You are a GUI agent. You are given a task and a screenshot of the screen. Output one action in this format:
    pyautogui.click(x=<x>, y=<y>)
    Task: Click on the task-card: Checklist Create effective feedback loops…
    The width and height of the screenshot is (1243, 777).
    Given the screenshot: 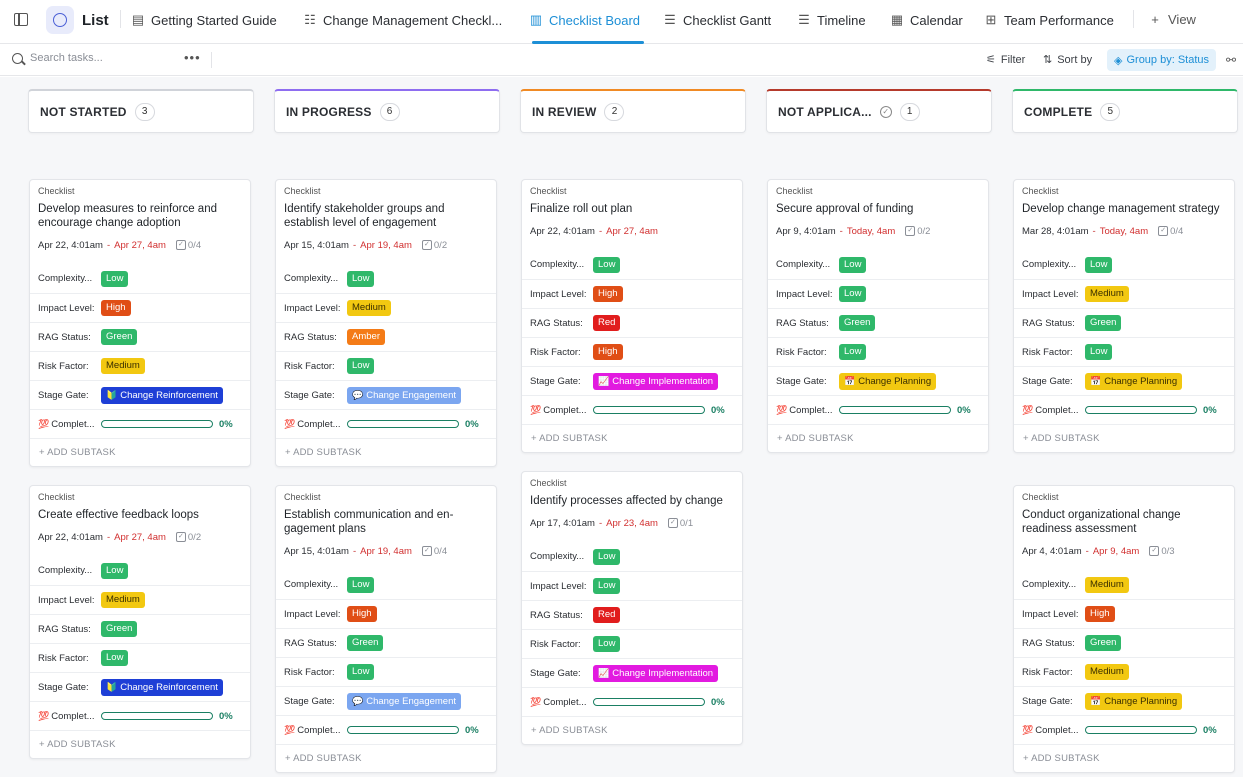 What is the action you would take?
    pyautogui.click(x=140, y=622)
    